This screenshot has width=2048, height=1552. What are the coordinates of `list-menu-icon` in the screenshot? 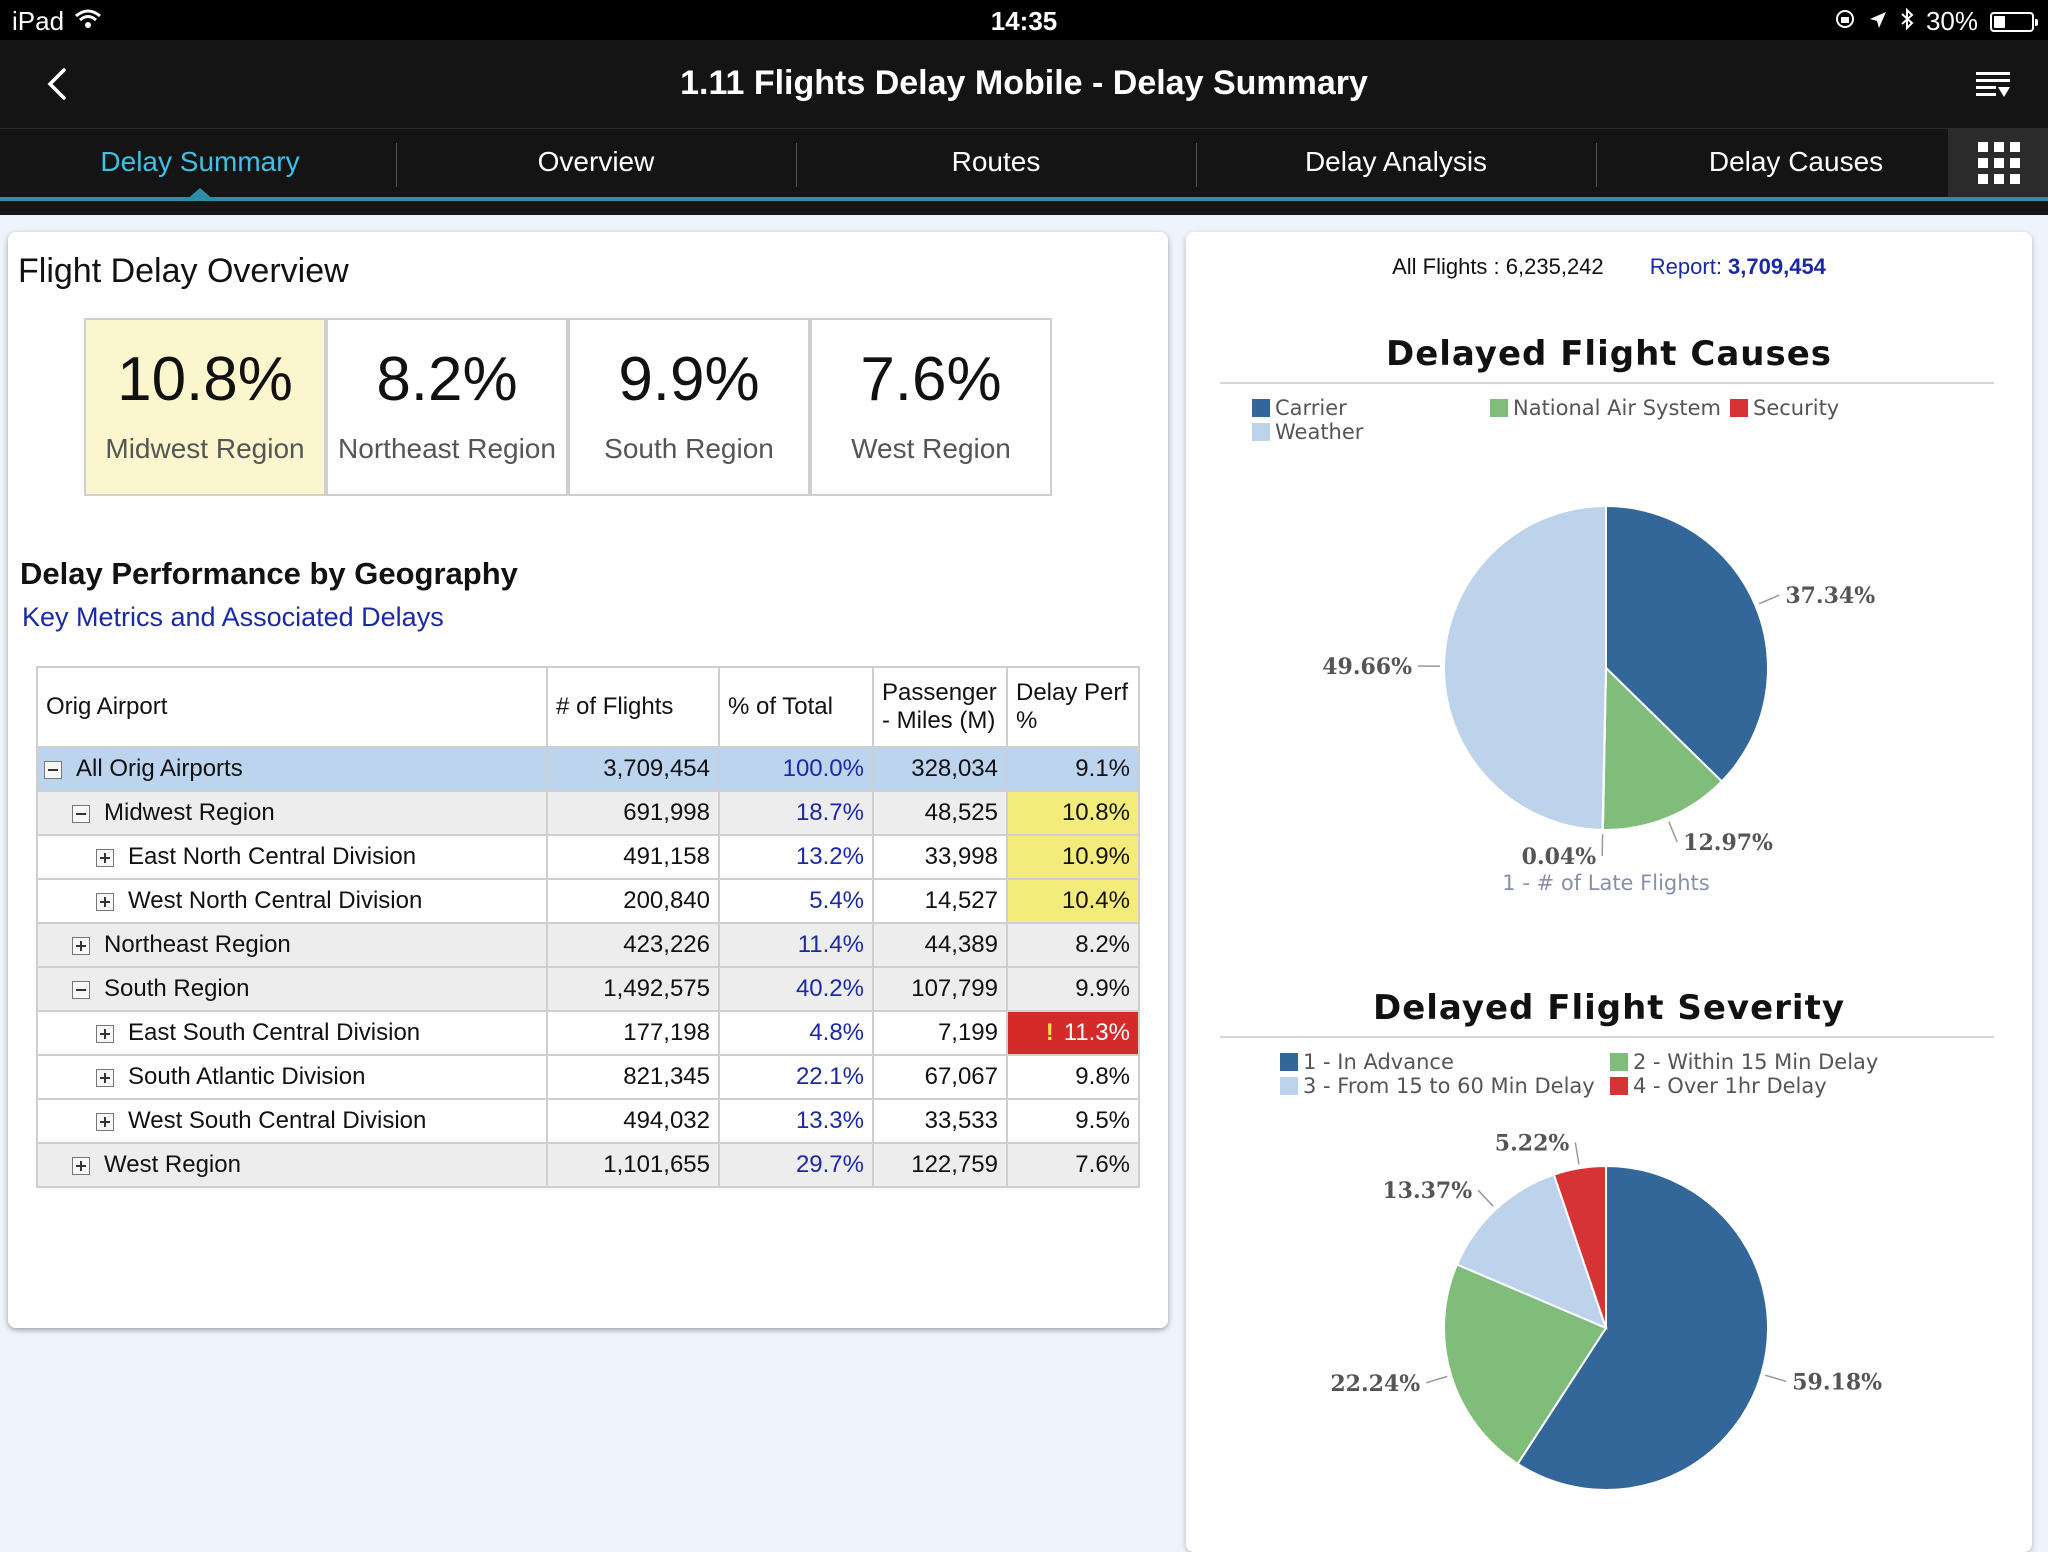 It's located at (1994, 86).